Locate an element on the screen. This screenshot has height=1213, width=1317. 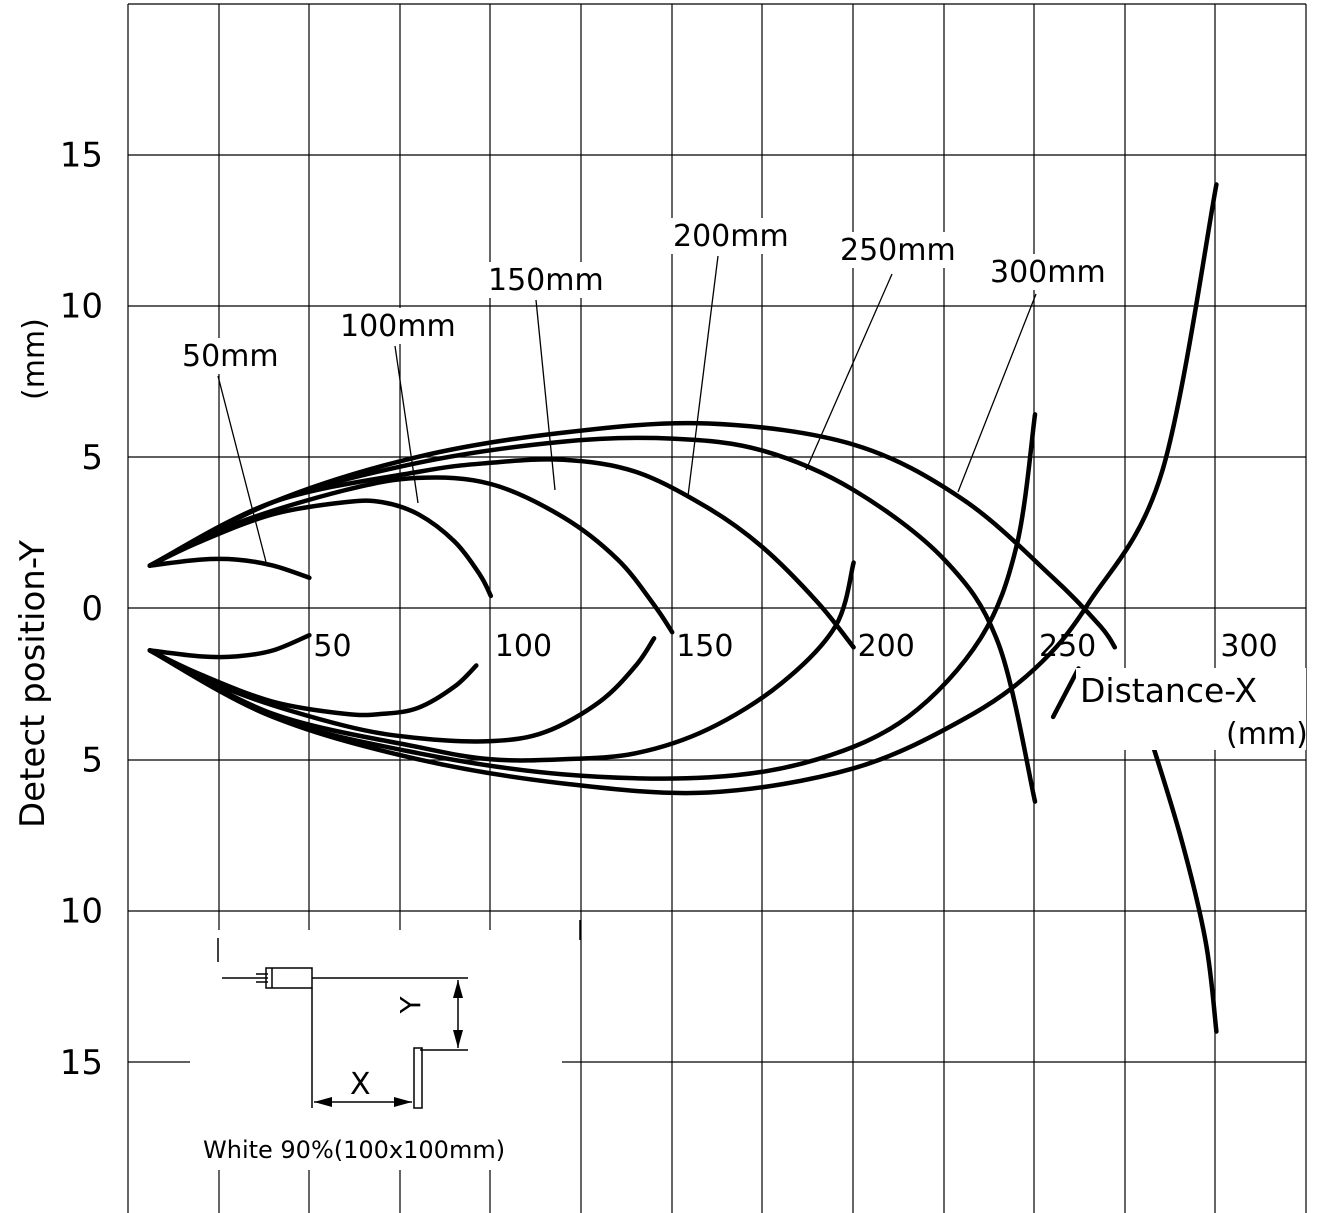
sensor-icon is located at coordinates (267, 978).